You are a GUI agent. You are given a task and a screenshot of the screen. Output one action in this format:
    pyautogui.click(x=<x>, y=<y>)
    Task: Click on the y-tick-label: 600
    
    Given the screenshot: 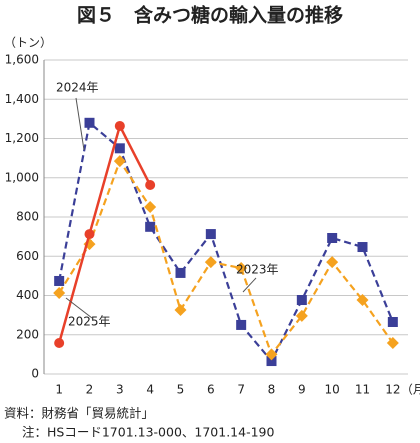 What is the action you would take?
    pyautogui.click(x=27, y=256)
    